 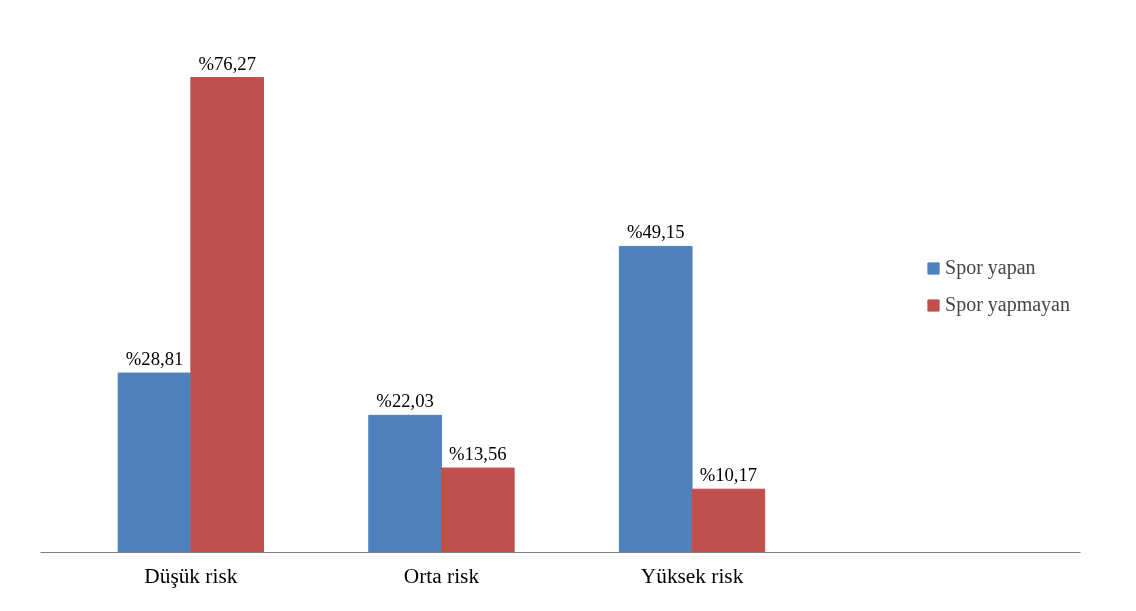 I want to click on data-label: %22,03, so click(x=405, y=401).